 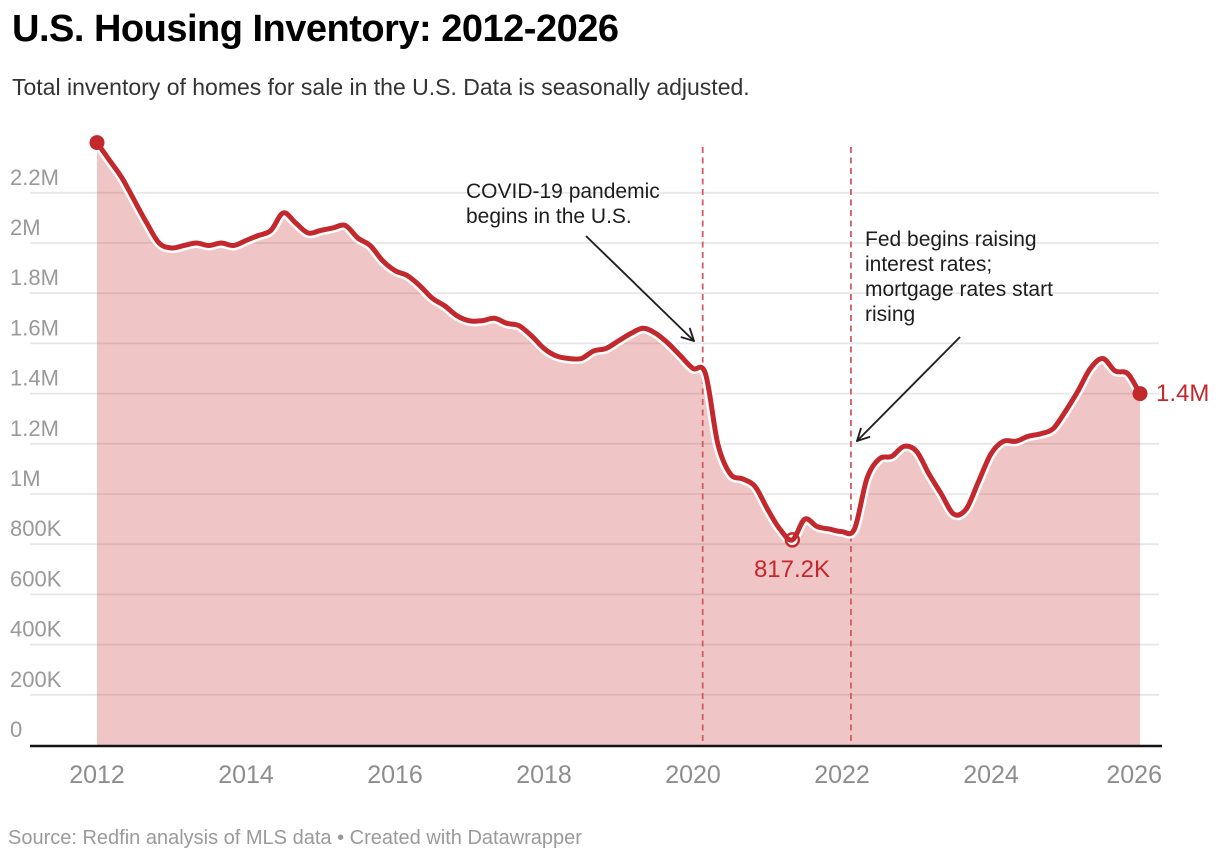 I want to click on trough-point-circle, so click(x=792, y=540).